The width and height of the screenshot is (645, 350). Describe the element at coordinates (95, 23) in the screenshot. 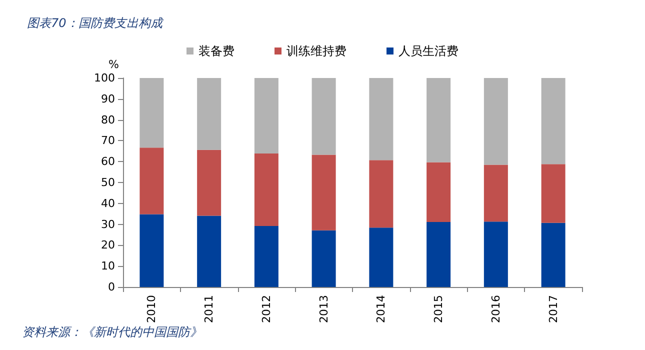

I see `chart-title: 图表70：国防费支出构成` at that location.